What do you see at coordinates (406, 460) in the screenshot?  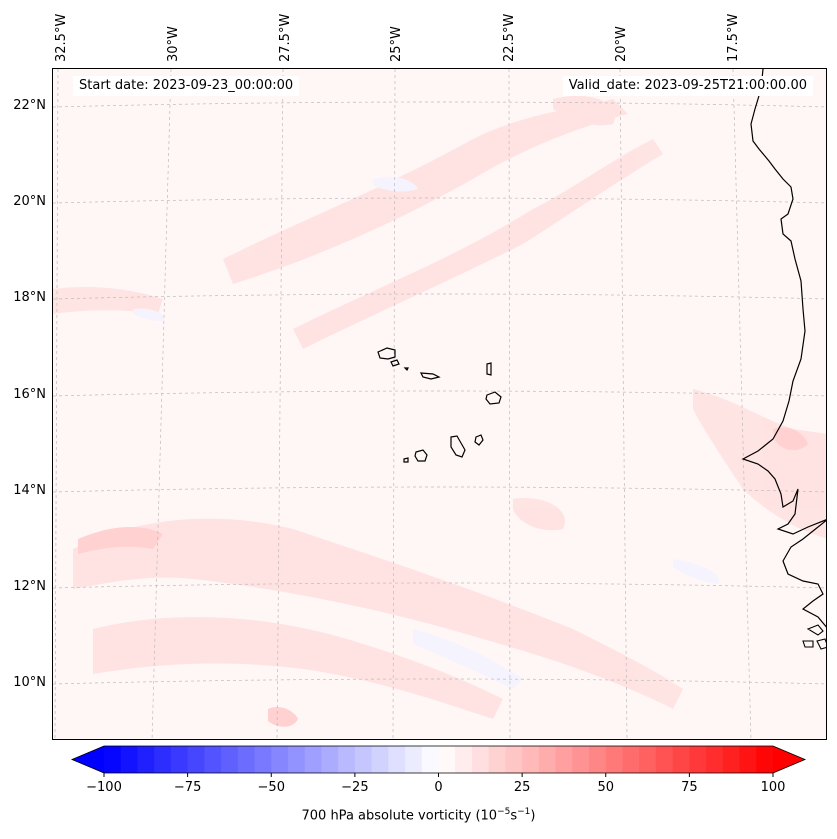 I see `island-brava` at bounding box center [406, 460].